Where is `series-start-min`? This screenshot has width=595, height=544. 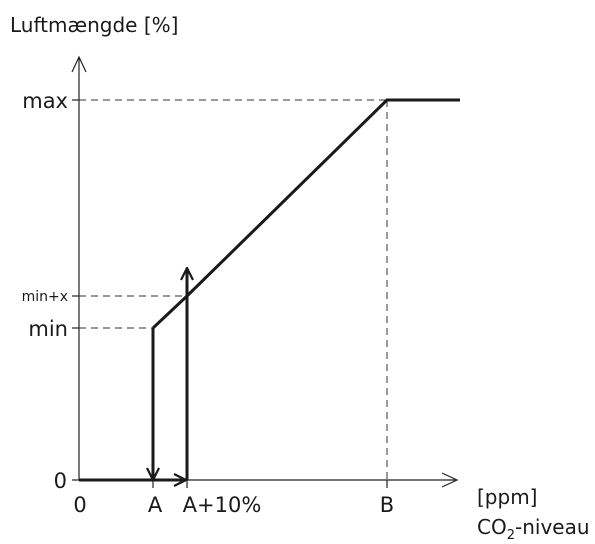
series-start-min is located at coordinates (170, 312).